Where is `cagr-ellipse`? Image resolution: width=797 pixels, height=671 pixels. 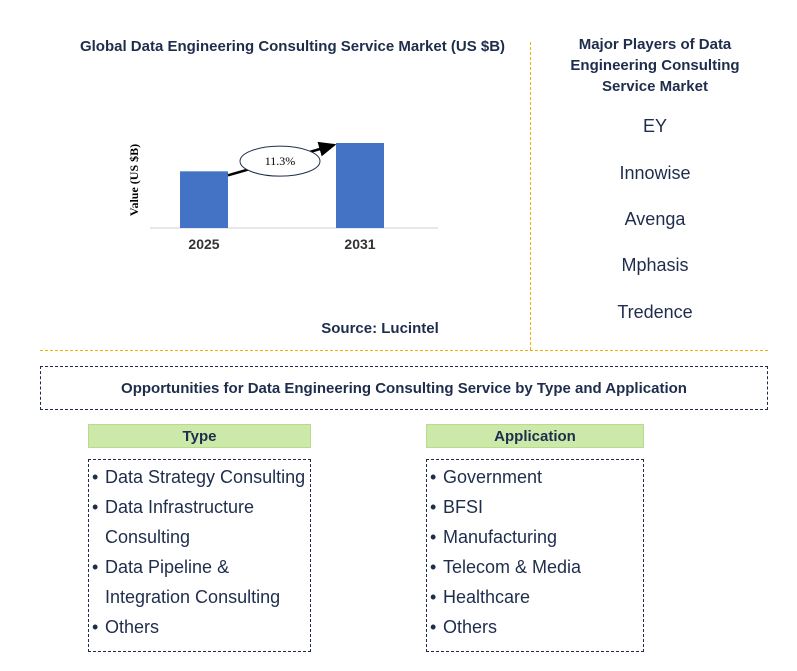
cagr-ellipse is located at coordinates (280, 161).